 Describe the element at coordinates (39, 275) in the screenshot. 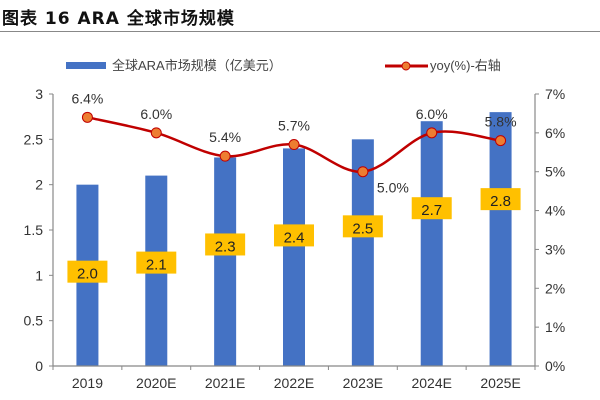

I see `left-tick-label: 1` at that location.